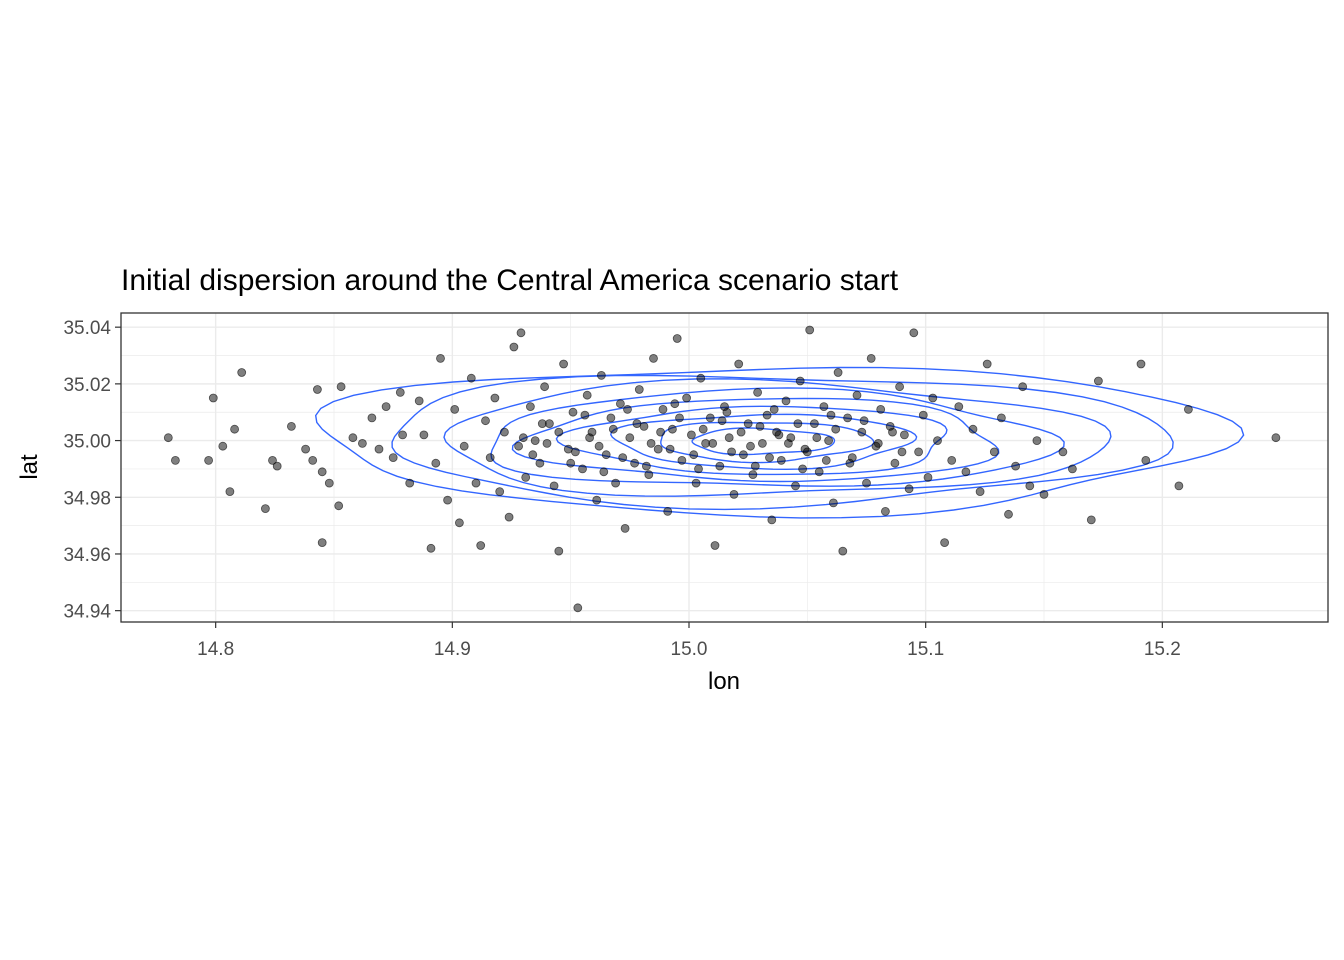 This screenshot has width=1344, height=960. What do you see at coordinates (87, 328) in the screenshot?
I see `y-tick-label: 35.04` at bounding box center [87, 328].